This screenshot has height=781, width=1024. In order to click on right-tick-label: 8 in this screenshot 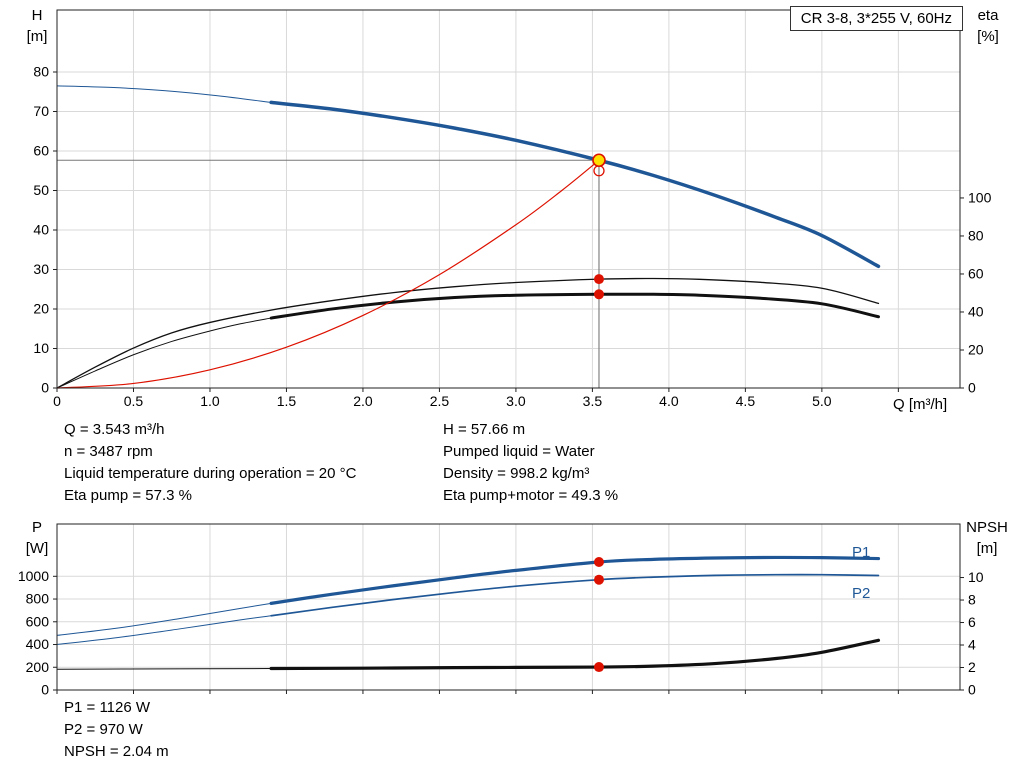, I will do `click(972, 600)`.